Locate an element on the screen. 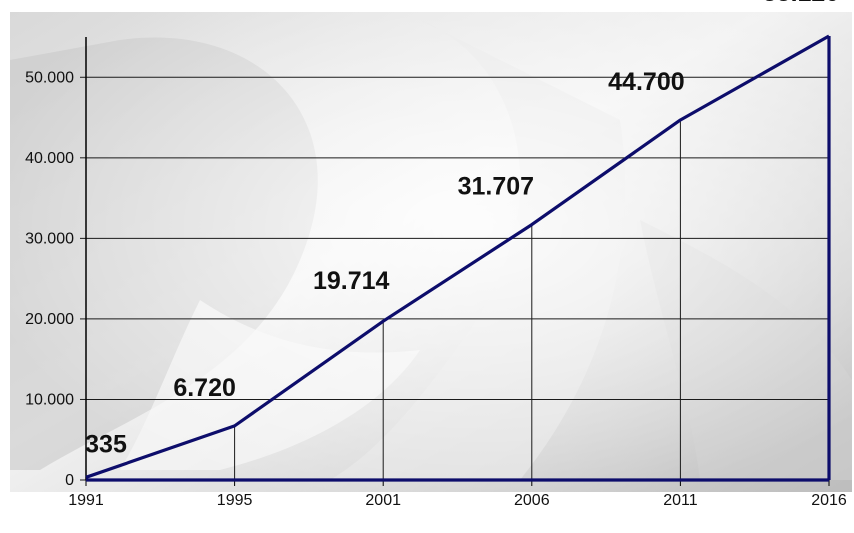 This screenshot has width=854, height=533. x-tick-label: 1995 is located at coordinates (235, 500).